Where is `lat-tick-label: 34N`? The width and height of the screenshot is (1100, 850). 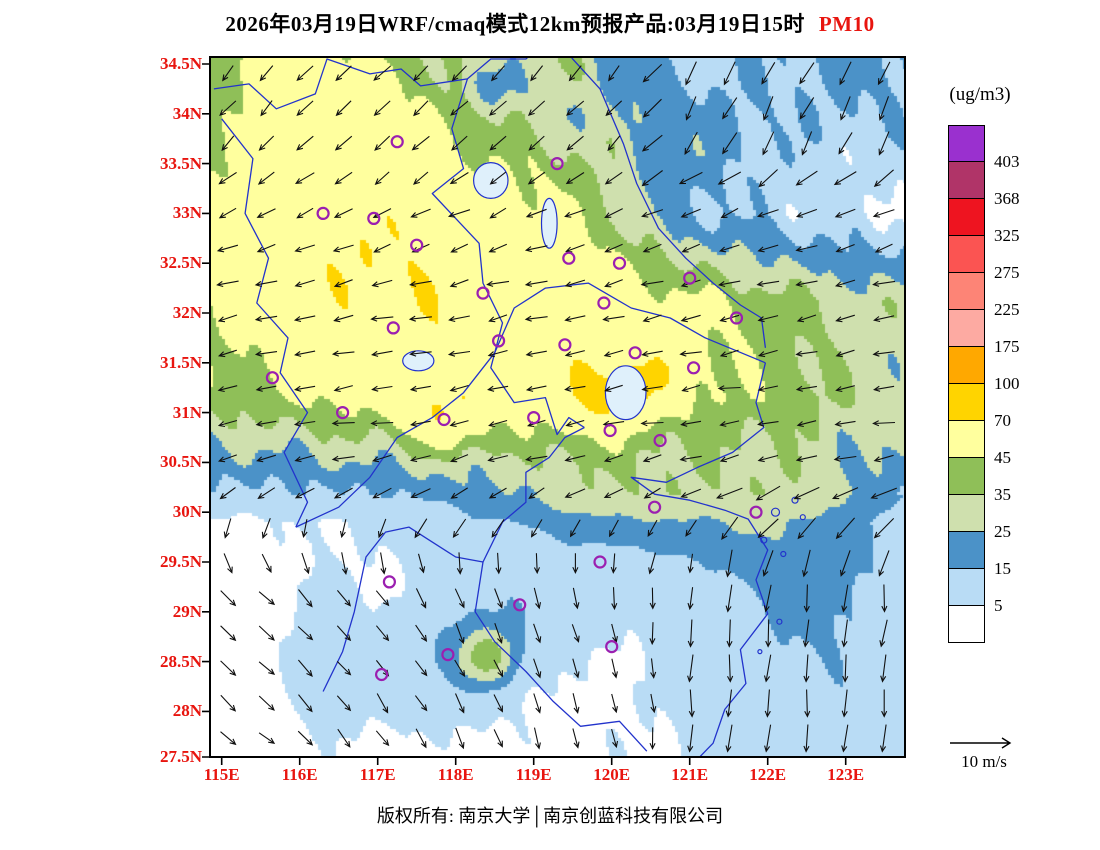 lat-tick-label: 34N is located at coordinates (187, 113).